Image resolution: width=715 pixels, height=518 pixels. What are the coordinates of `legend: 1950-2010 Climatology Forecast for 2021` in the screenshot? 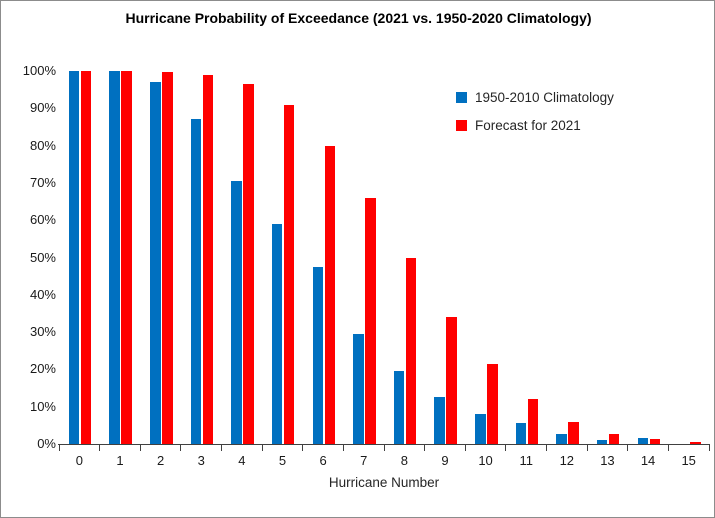 It's located at (535, 117).